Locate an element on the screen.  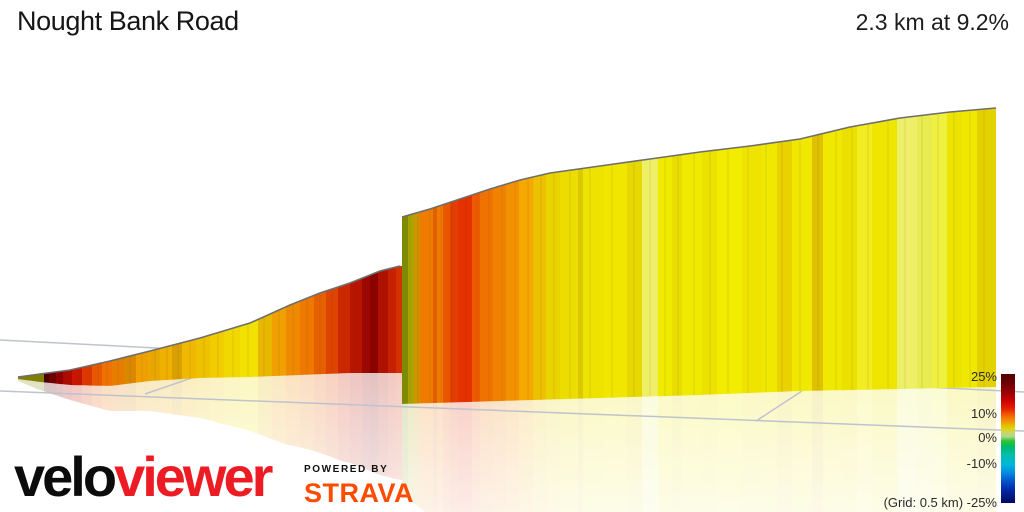
legend-label: 0% is located at coordinates (987, 437).